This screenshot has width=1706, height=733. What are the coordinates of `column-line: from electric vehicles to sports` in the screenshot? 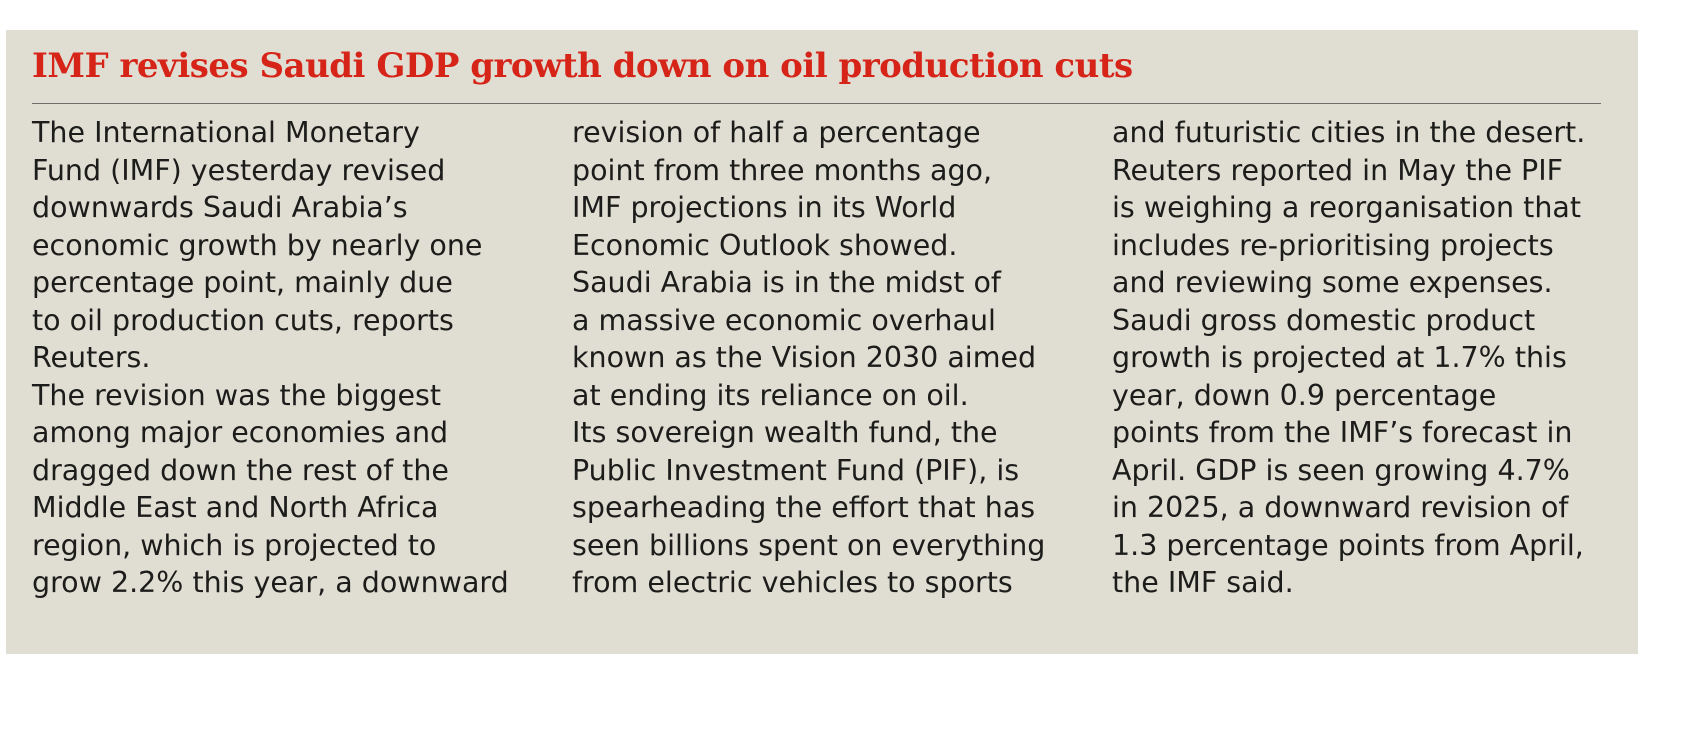 It's located at (792, 582).